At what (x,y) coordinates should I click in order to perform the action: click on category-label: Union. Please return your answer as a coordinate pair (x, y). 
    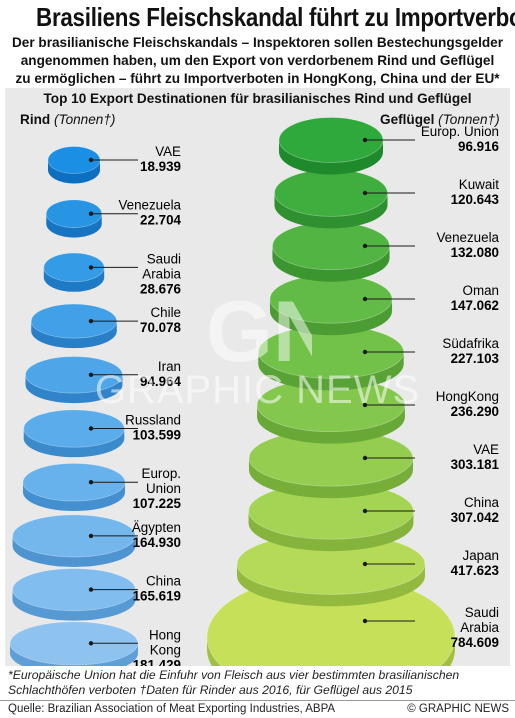
    Looking at the image, I should click on (163, 488).